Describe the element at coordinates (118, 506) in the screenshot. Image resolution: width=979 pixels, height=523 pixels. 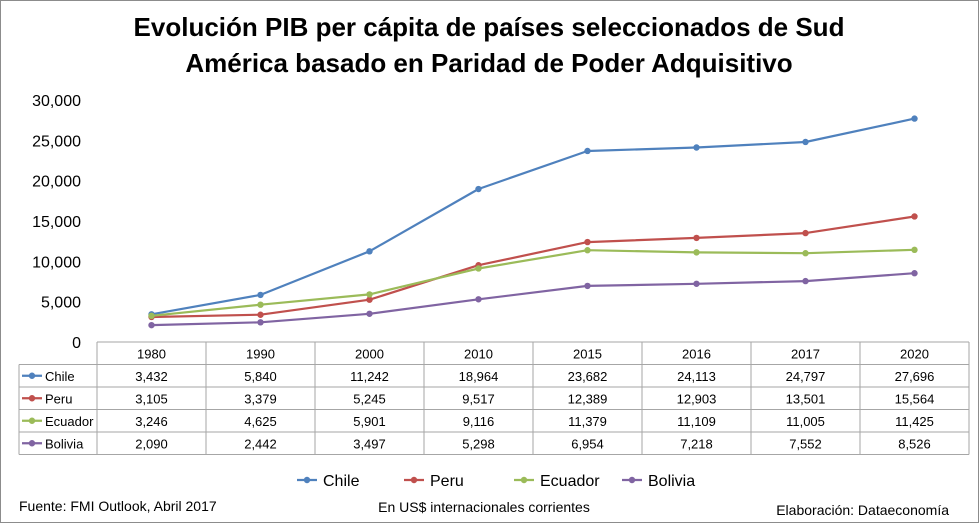
I see `source-note: Fuente: FMI Outlook, Abril 2017` at that location.